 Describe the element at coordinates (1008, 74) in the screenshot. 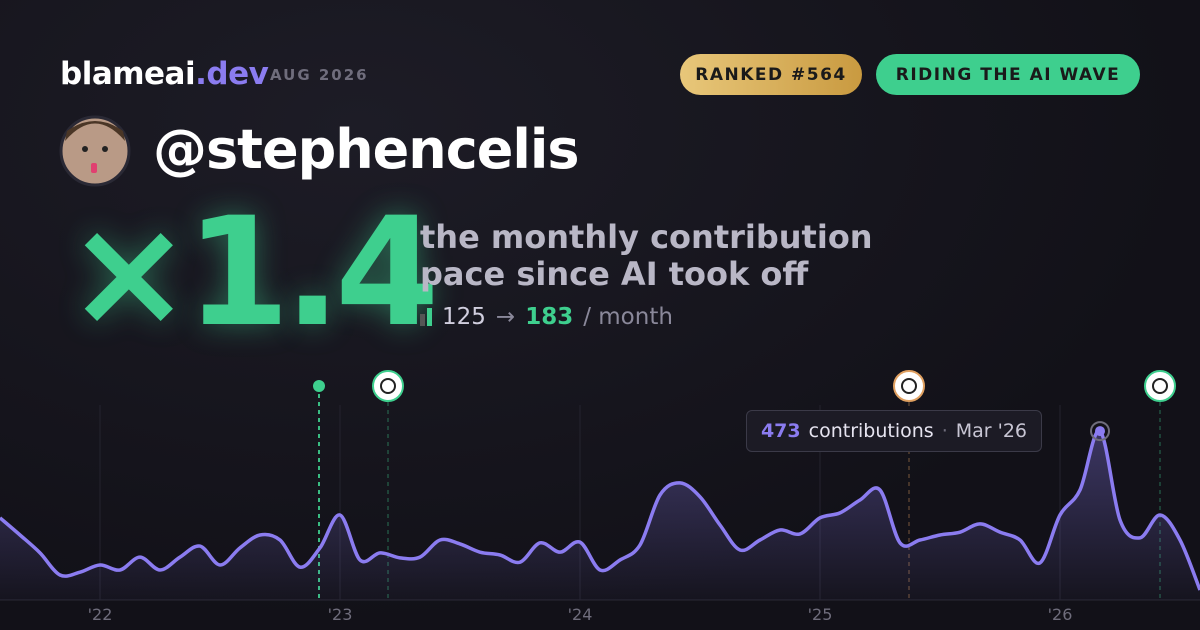

I see `wave-badge: RIDING THE AI WAVE` at that location.